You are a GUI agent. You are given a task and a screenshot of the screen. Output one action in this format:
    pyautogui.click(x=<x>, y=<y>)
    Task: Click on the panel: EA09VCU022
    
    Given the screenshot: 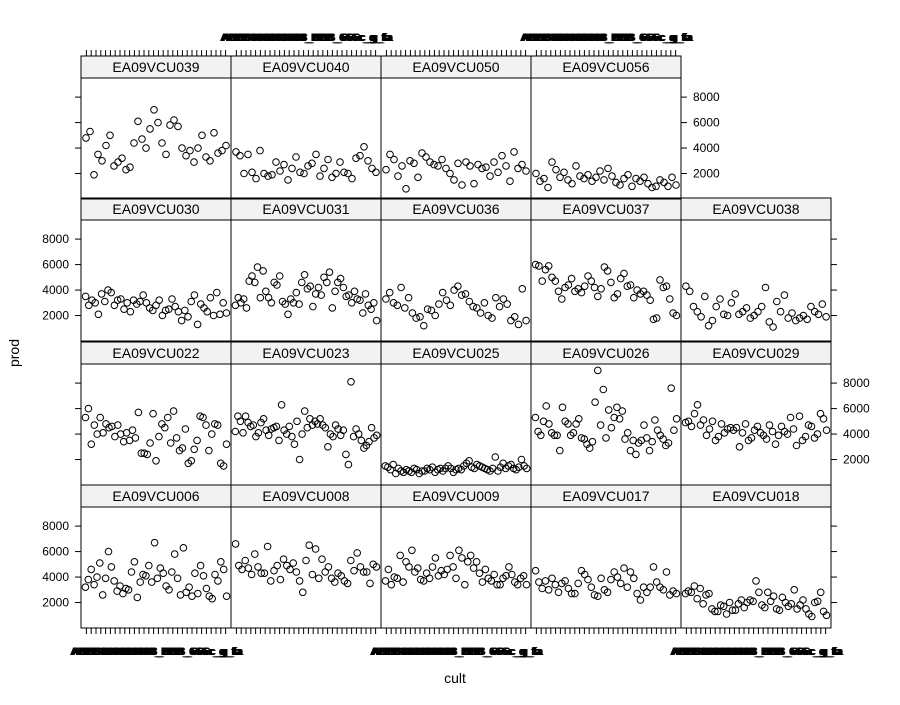 What is the action you would take?
    pyautogui.click(x=156, y=413)
    